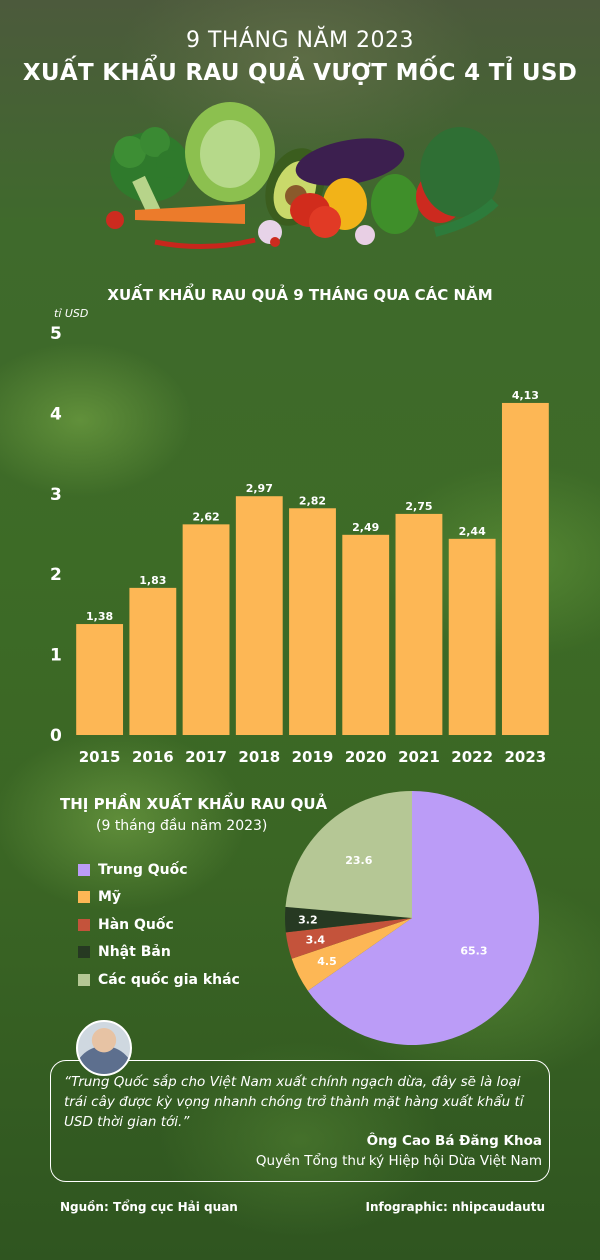 This screenshot has height=1260, width=600. I want to click on pie-value-label: 4.5, so click(327, 961).